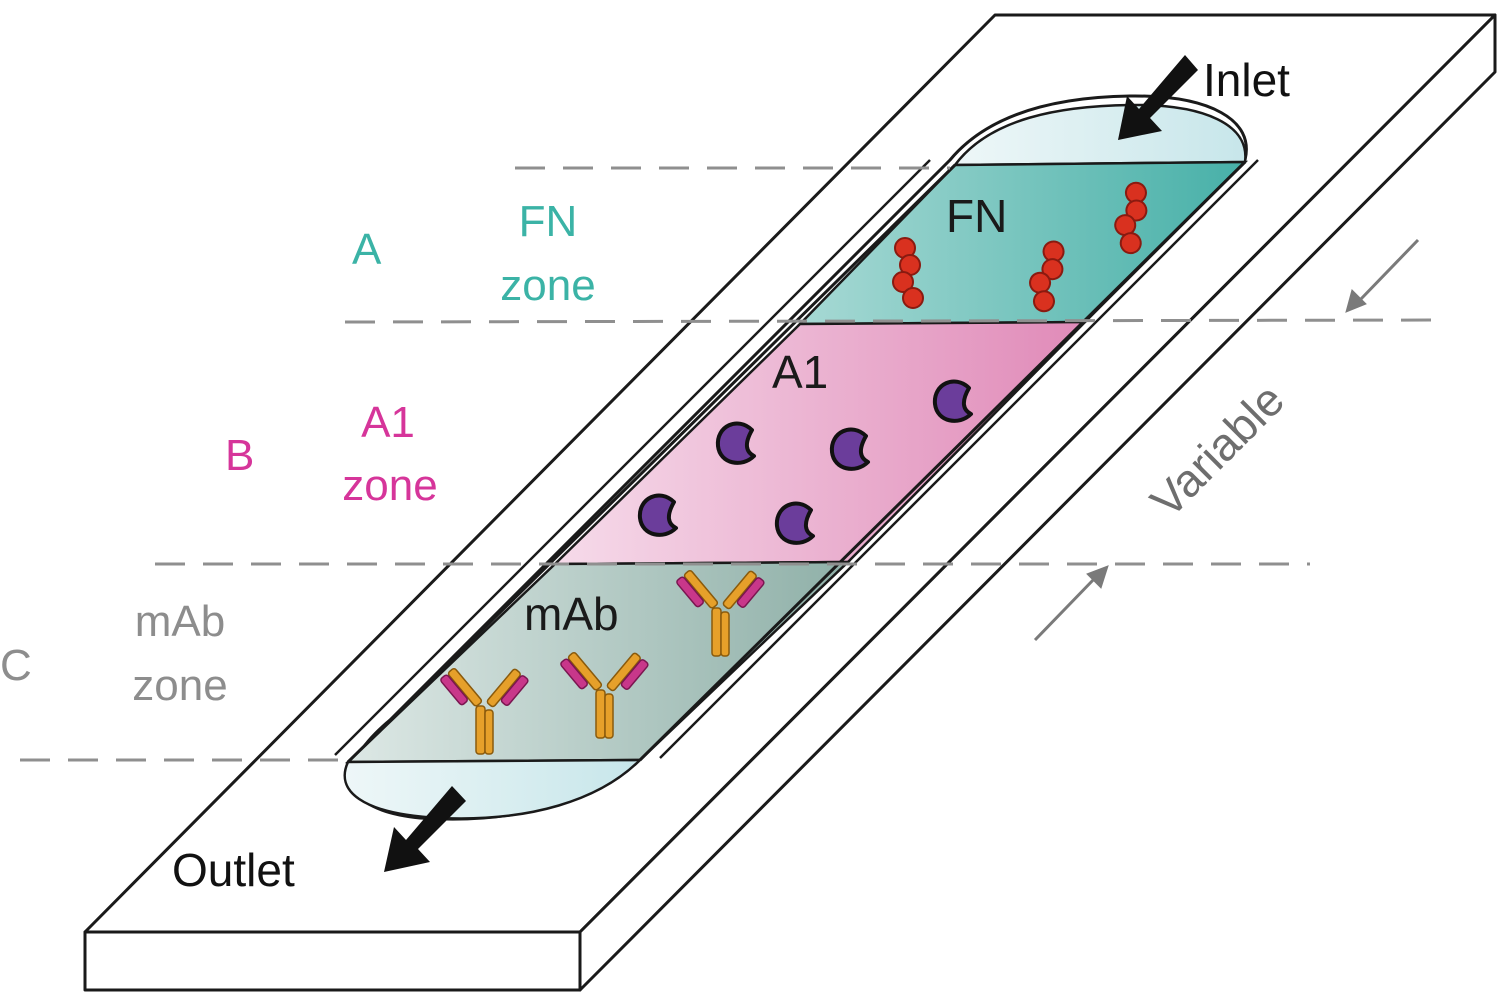  What do you see at coordinates (800, 372) in the screenshot?
I see `inner-label-a1: A1` at bounding box center [800, 372].